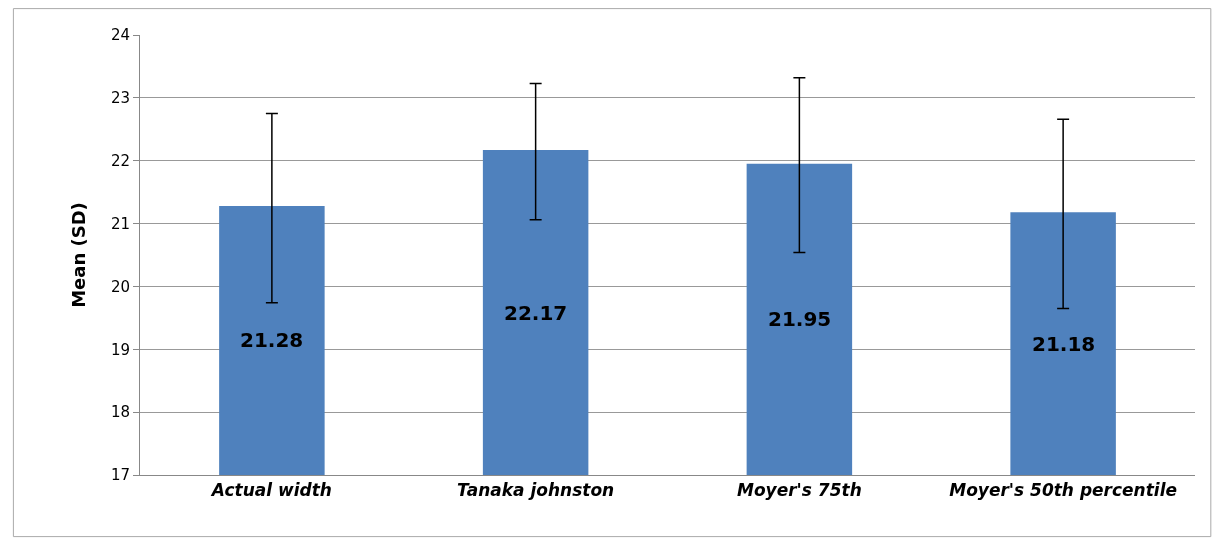  I want to click on x-tick-label: Actual width, so click(270, 490).